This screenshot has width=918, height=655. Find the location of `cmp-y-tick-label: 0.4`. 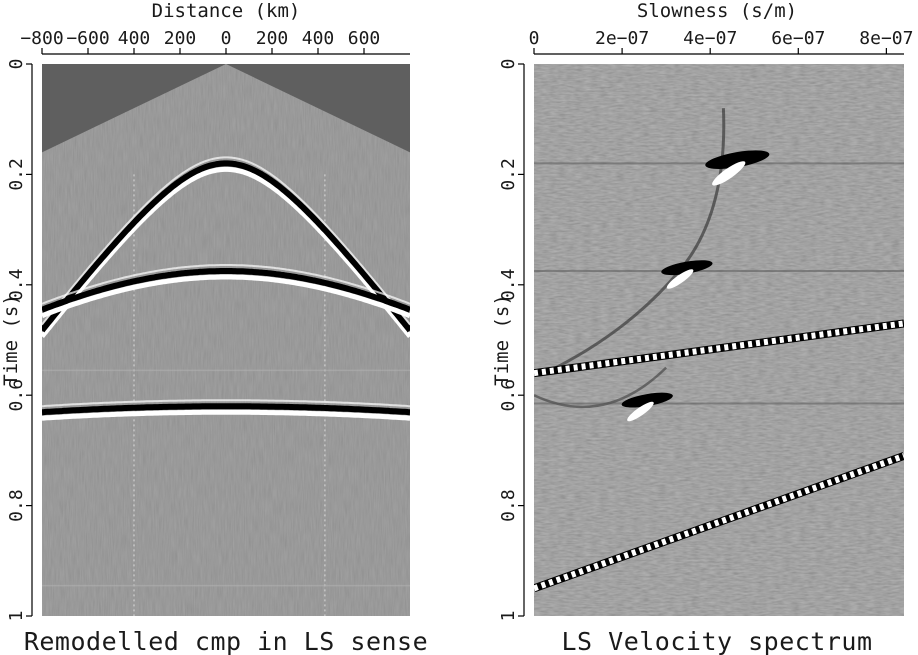

cmp-y-tick-label: 0.4 is located at coordinates (16, 285).